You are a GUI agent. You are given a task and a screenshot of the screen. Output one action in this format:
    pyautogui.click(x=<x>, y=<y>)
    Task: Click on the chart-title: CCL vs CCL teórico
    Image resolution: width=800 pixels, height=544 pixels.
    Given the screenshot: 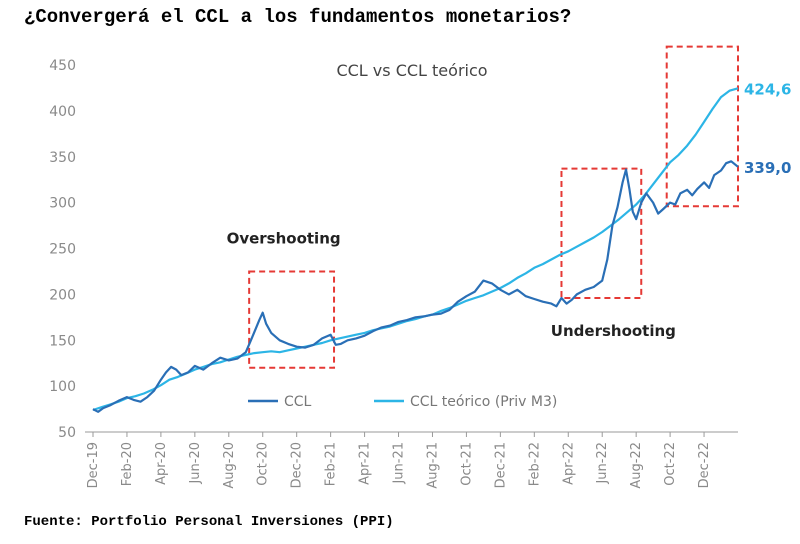 What is the action you would take?
    pyautogui.click(x=411, y=70)
    